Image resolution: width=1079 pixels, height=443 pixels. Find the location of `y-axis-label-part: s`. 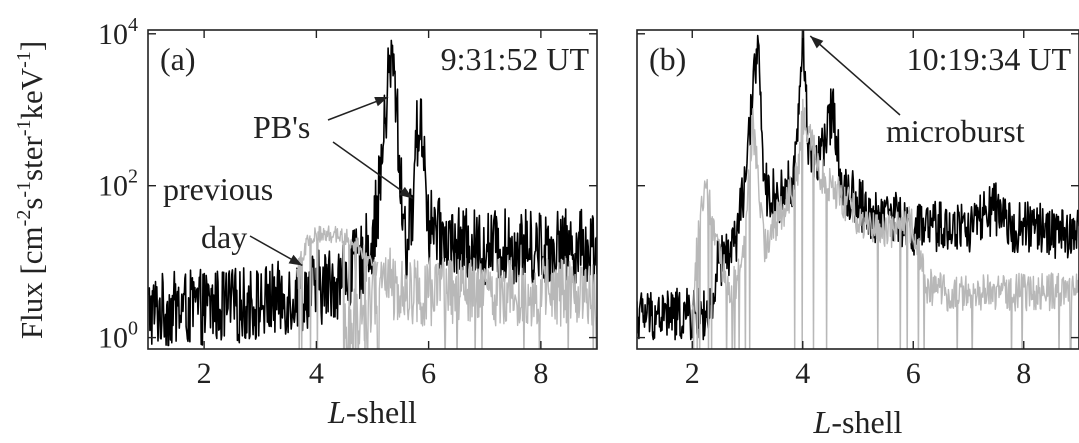

y-axis-label-part: s is located at coordinates (31, 204).